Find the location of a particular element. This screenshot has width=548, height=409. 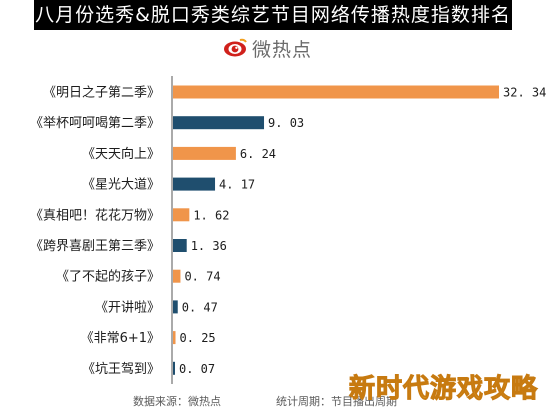

category-label: 《真相吧！花花万物》 is located at coordinates (95, 215).